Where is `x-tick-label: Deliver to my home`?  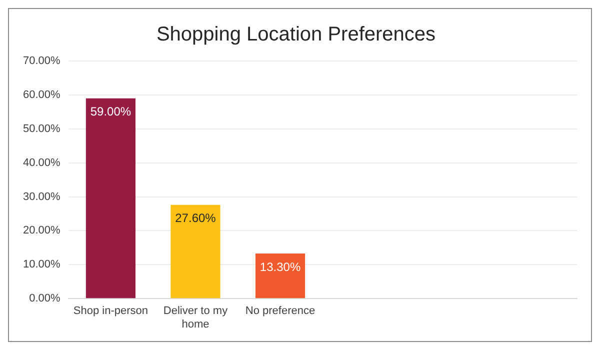 x-tick-label: Deliver to my home is located at coordinates (195, 317).